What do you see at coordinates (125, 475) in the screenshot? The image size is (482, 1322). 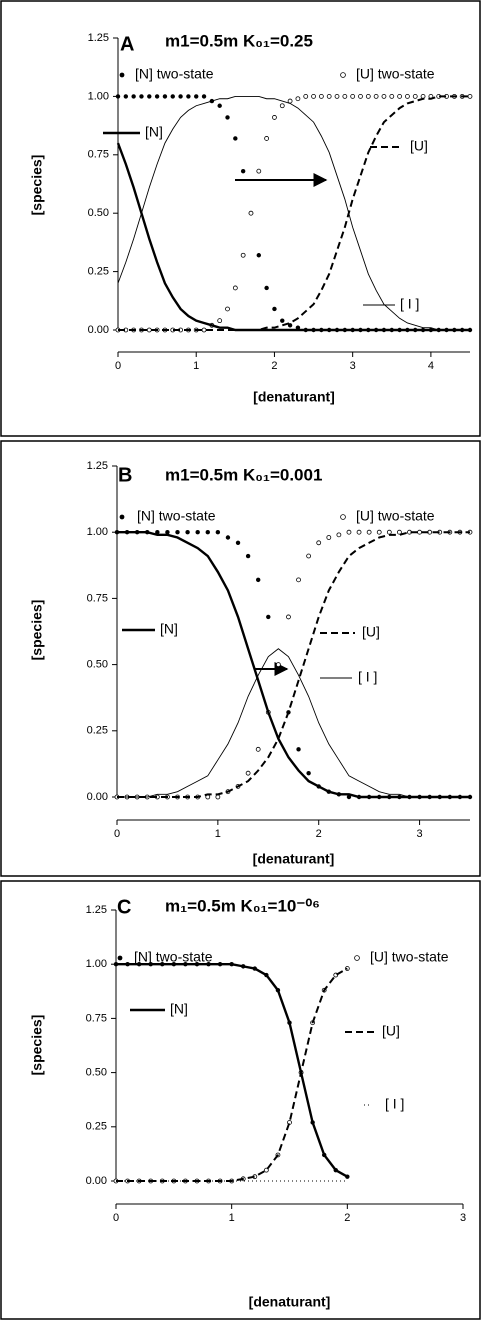 I see `panel-label: B` at bounding box center [125, 475].